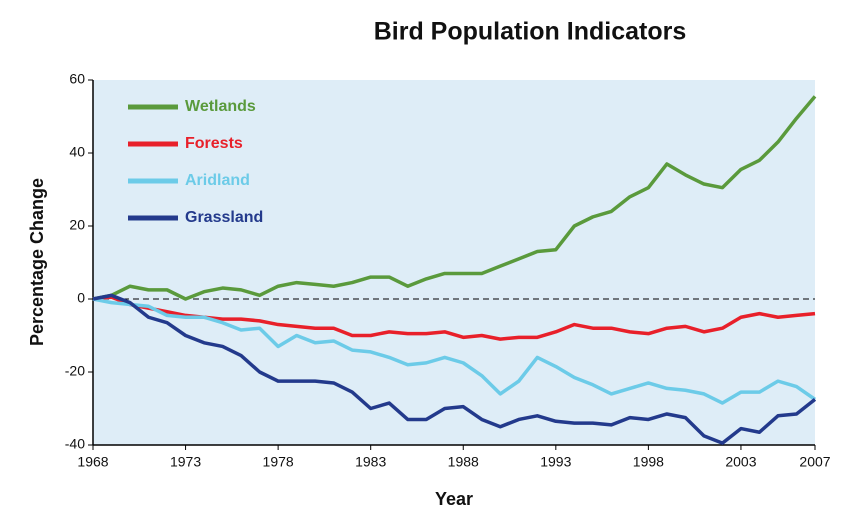 The height and width of the screenshot is (516, 859). Describe the element at coordinates (220, 106) in the screenshot. I see `legend-label: Wetlands` at that location.